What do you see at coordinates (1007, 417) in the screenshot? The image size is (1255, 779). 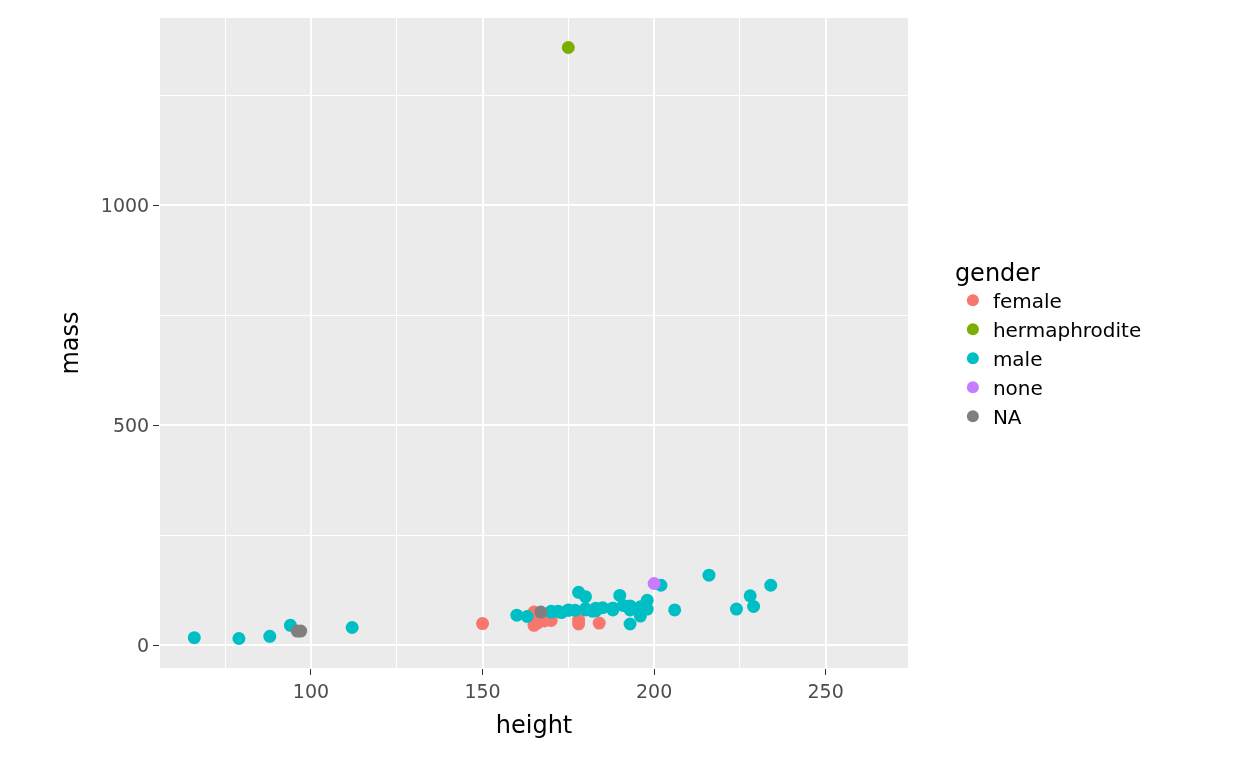 I see `legend-label: NA` at bounding box center [1007, 417].